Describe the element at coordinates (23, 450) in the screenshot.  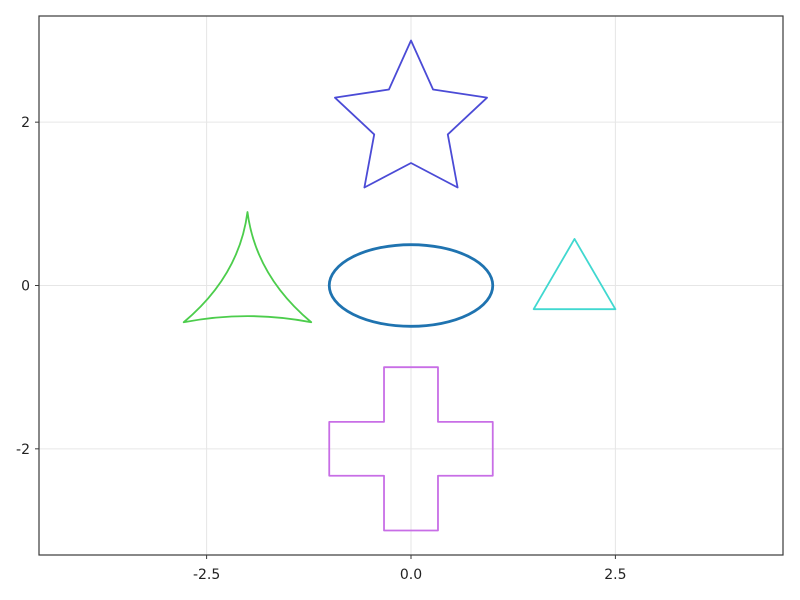
I see `y-tick-label: -2` at that location.